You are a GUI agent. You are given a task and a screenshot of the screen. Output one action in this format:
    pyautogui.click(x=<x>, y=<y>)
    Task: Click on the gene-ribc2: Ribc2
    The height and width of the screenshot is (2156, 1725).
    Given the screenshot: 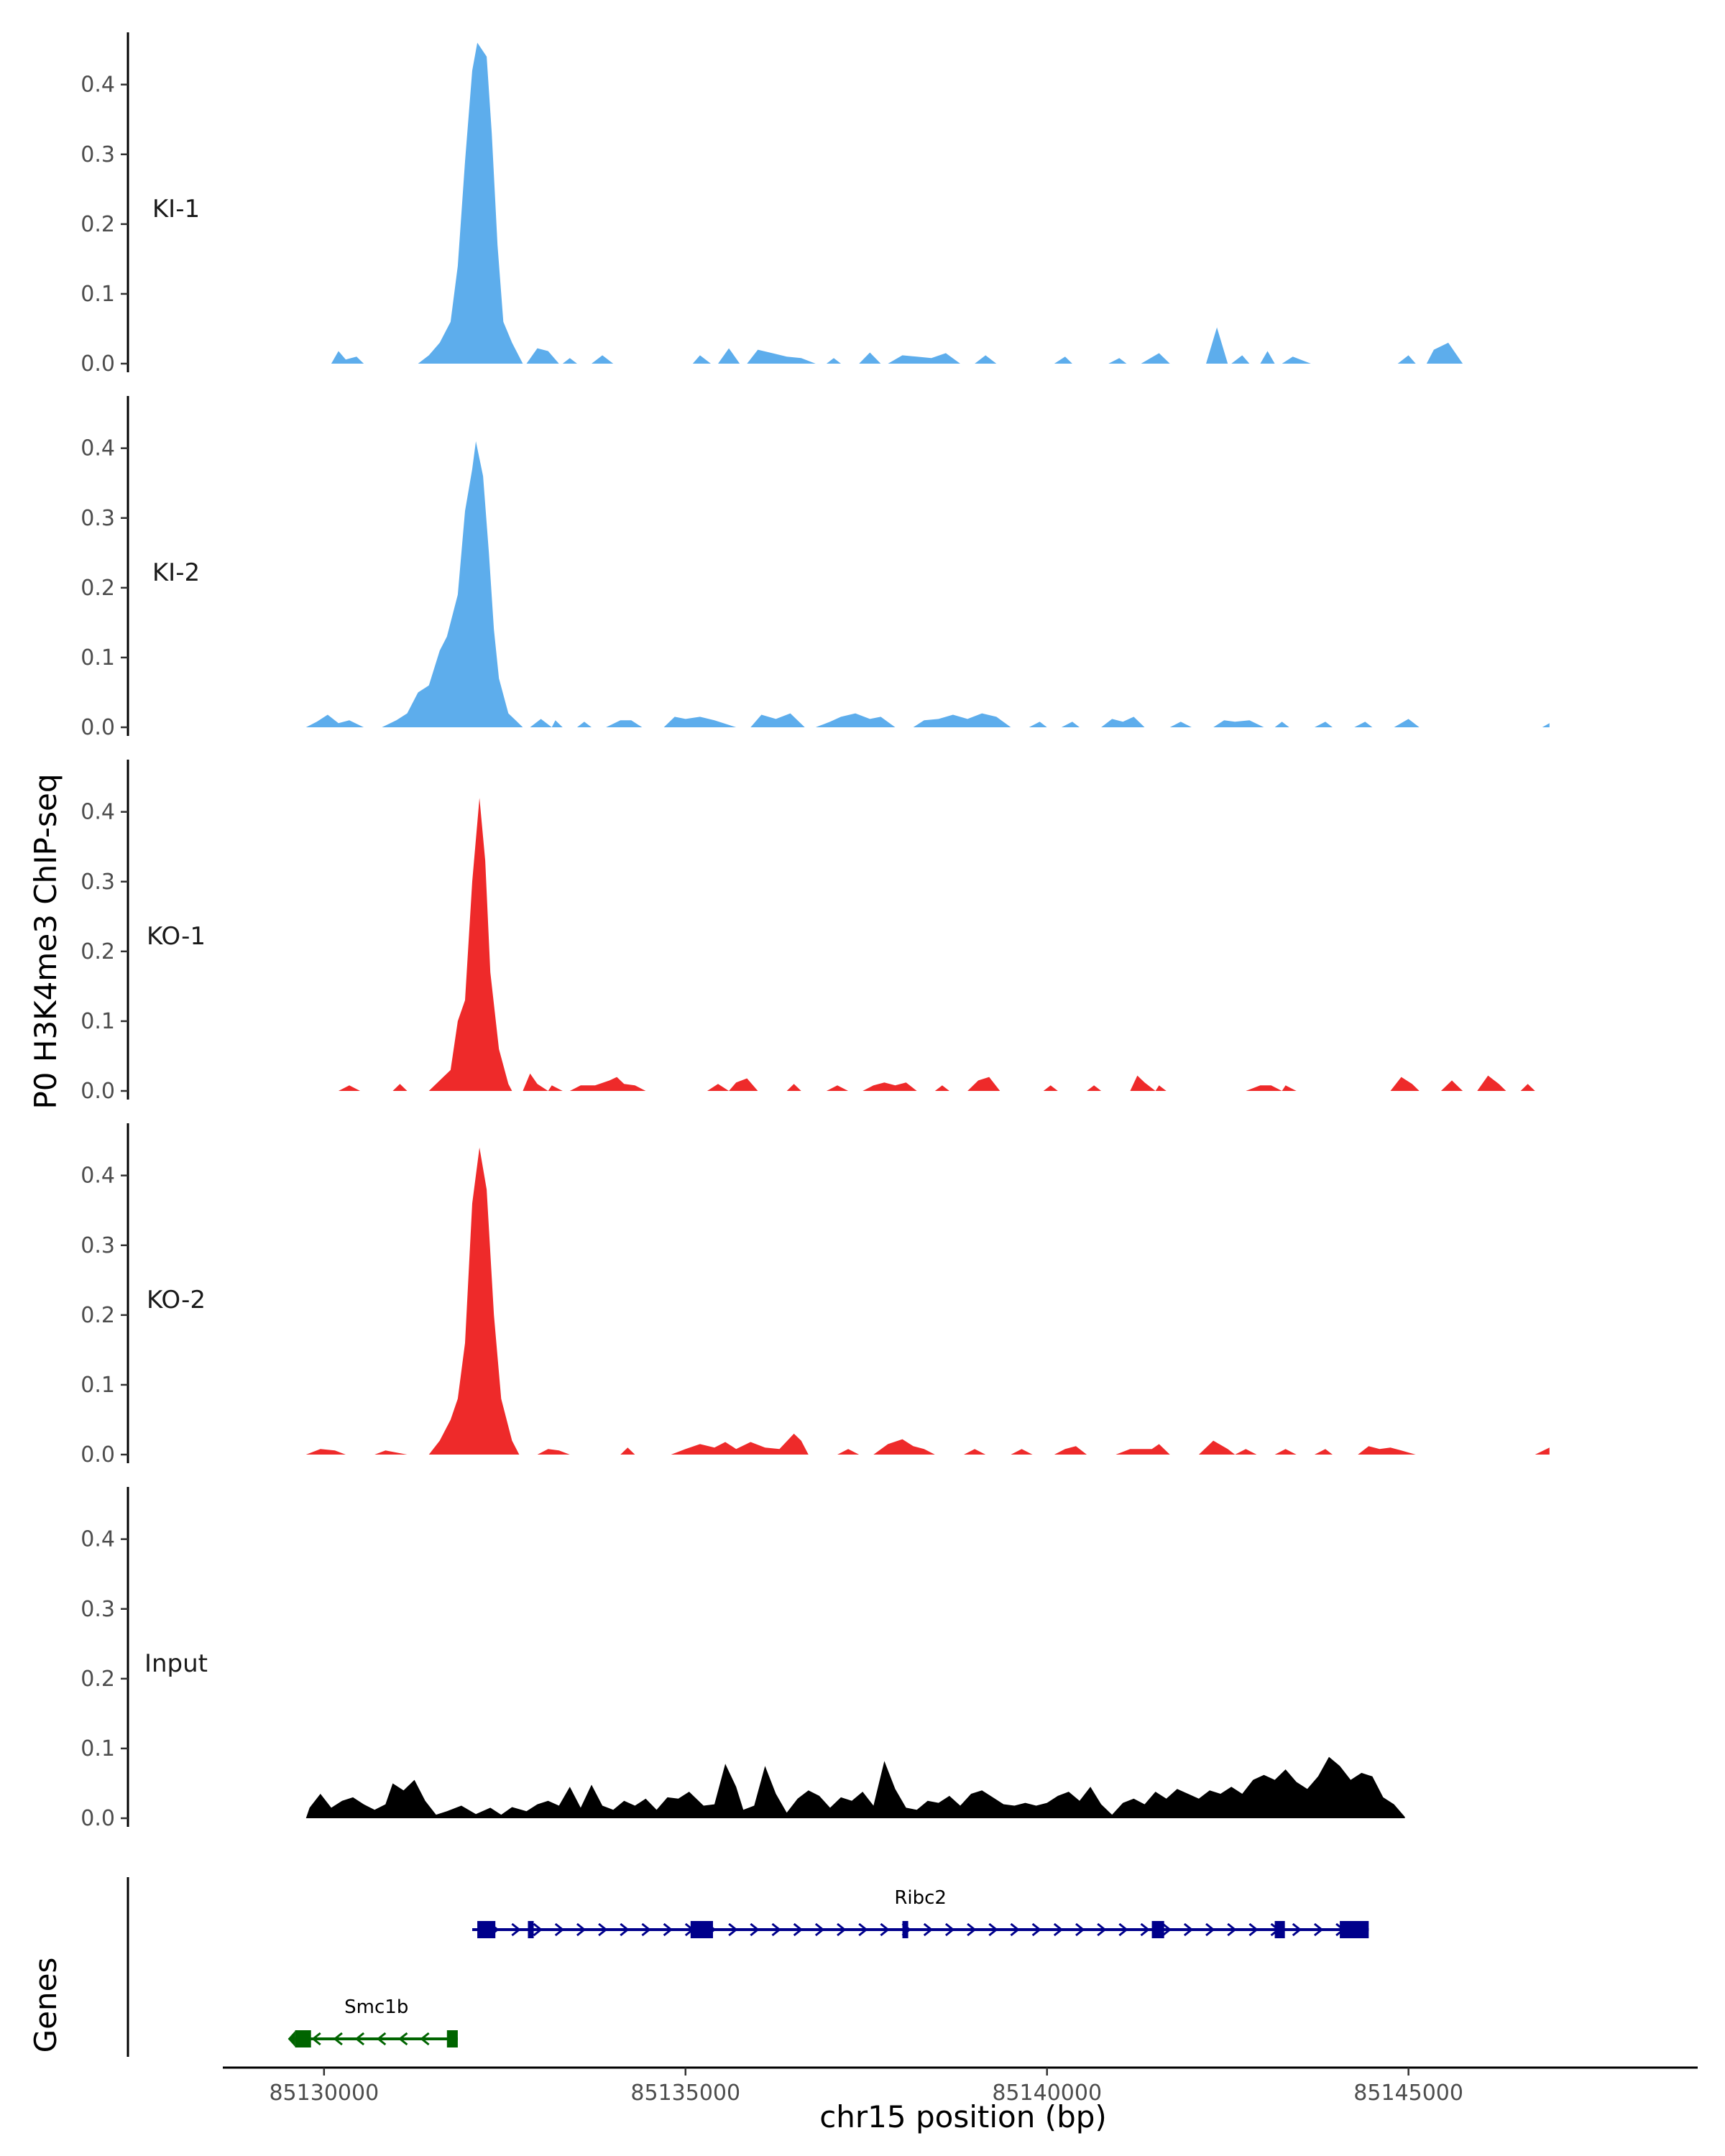 What is the action you would take?
    pyautogui.click(x=920, y=1912)
    